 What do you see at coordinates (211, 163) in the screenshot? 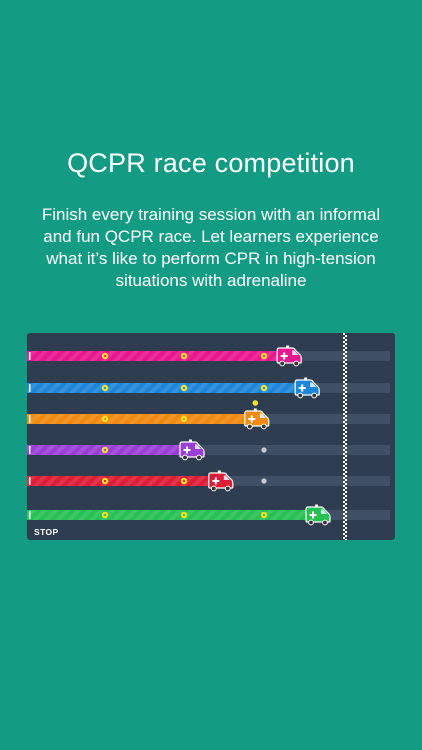
I see `page-title: QCPR race competition` at bounding box center [211, 163].